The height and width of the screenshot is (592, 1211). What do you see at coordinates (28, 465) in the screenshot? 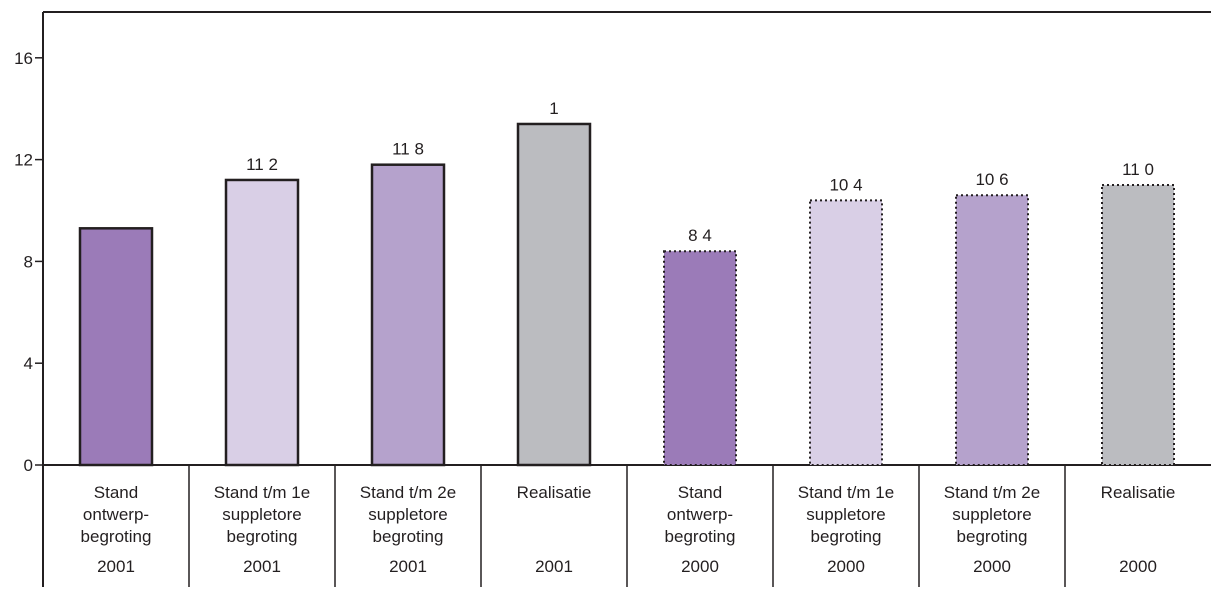
I see `y-tick-label: 0` at bounding box center [28, 465].